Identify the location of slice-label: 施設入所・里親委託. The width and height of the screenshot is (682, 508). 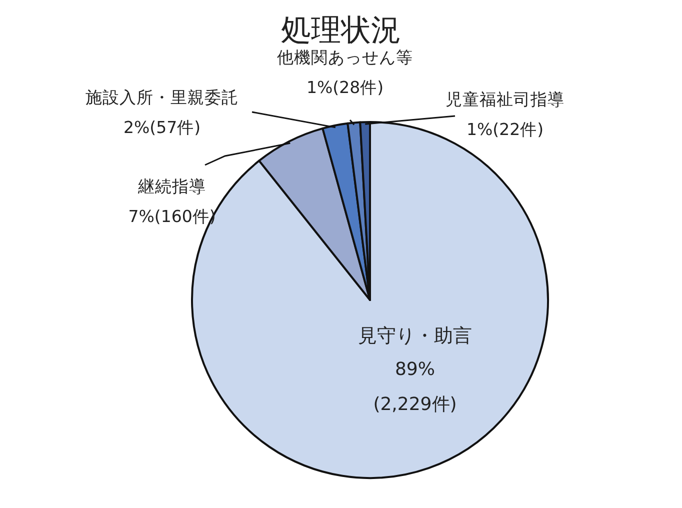
(162, 97).